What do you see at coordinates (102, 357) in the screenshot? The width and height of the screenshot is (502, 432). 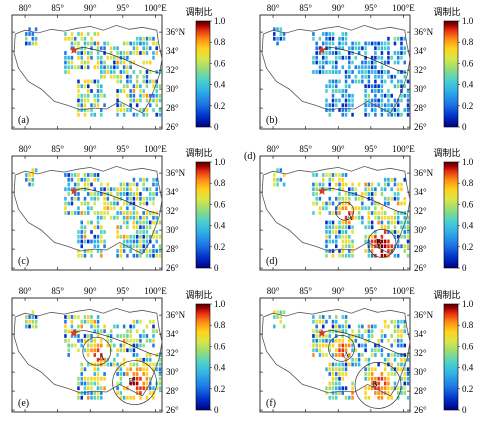 I see `region-label: A` at bounding box center [102, 357].